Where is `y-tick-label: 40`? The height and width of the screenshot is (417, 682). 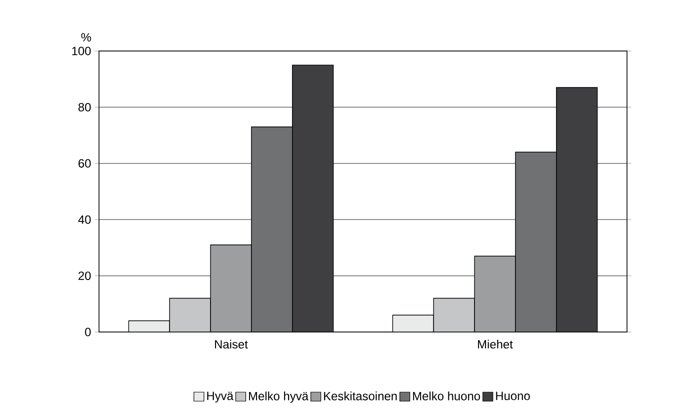
y-tick-label: 40 is located at coordinates (84, 219).